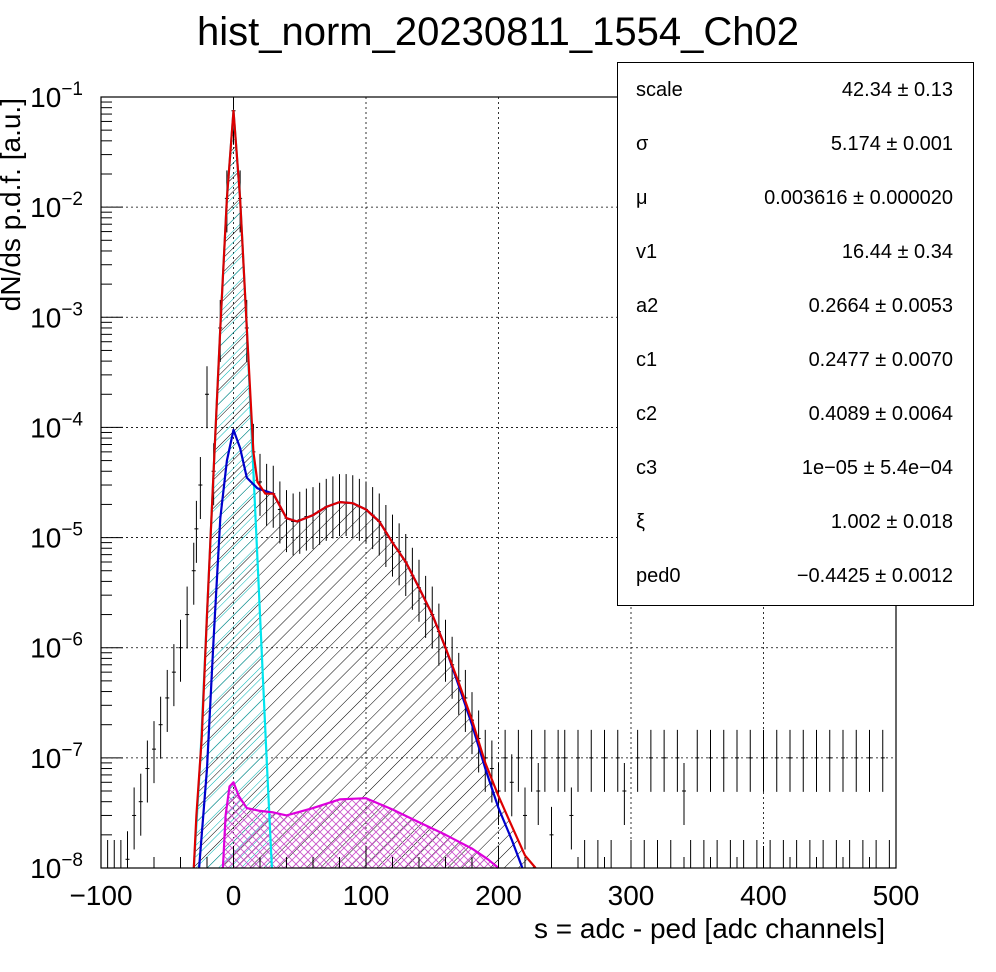 Image resolution: width=996 pixels, height=972 pixels. Describe the element at coordinates (647, 468) in the screenshot. I see `fit-parameter-name: c3` at that location.